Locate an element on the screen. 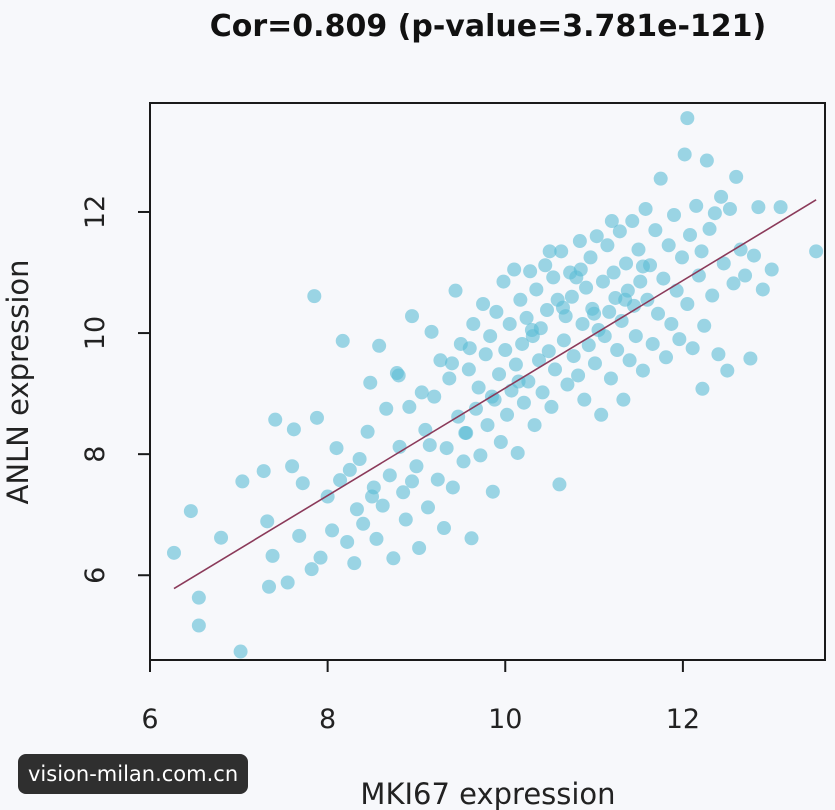 The height and width of the screenshot is (810, 835). x-axis: 6 8 10 12 is located at coordinates (420, 697).